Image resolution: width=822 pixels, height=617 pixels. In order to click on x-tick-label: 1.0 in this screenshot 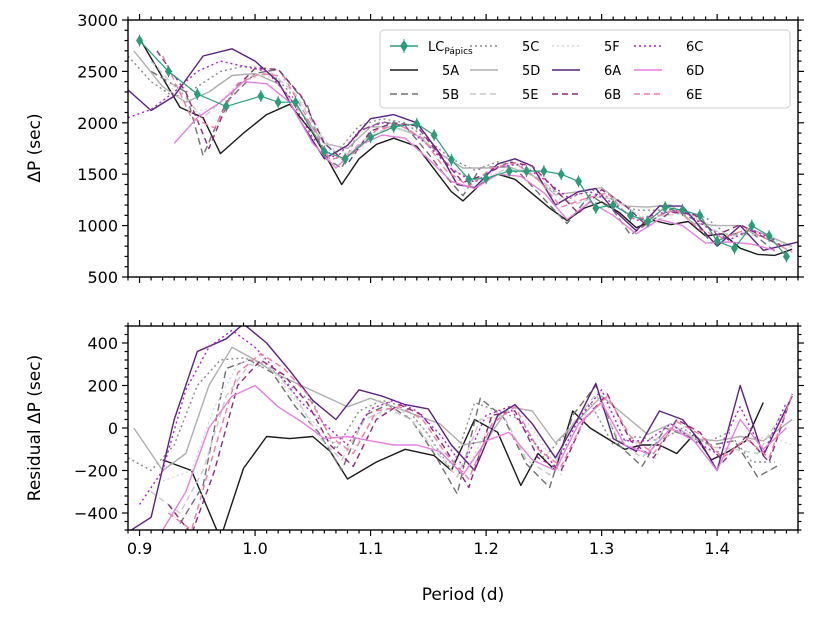, I will do `click(254, 548)`.